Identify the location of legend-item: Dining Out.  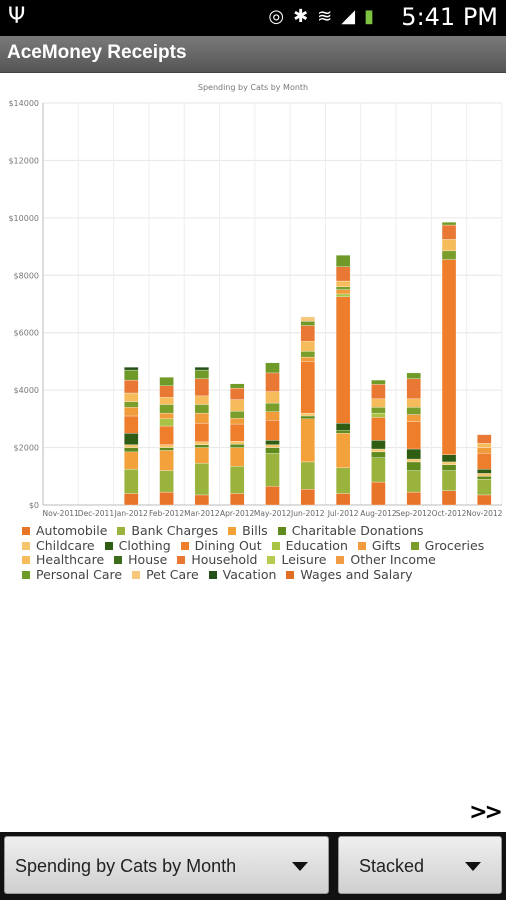
(221, 545).